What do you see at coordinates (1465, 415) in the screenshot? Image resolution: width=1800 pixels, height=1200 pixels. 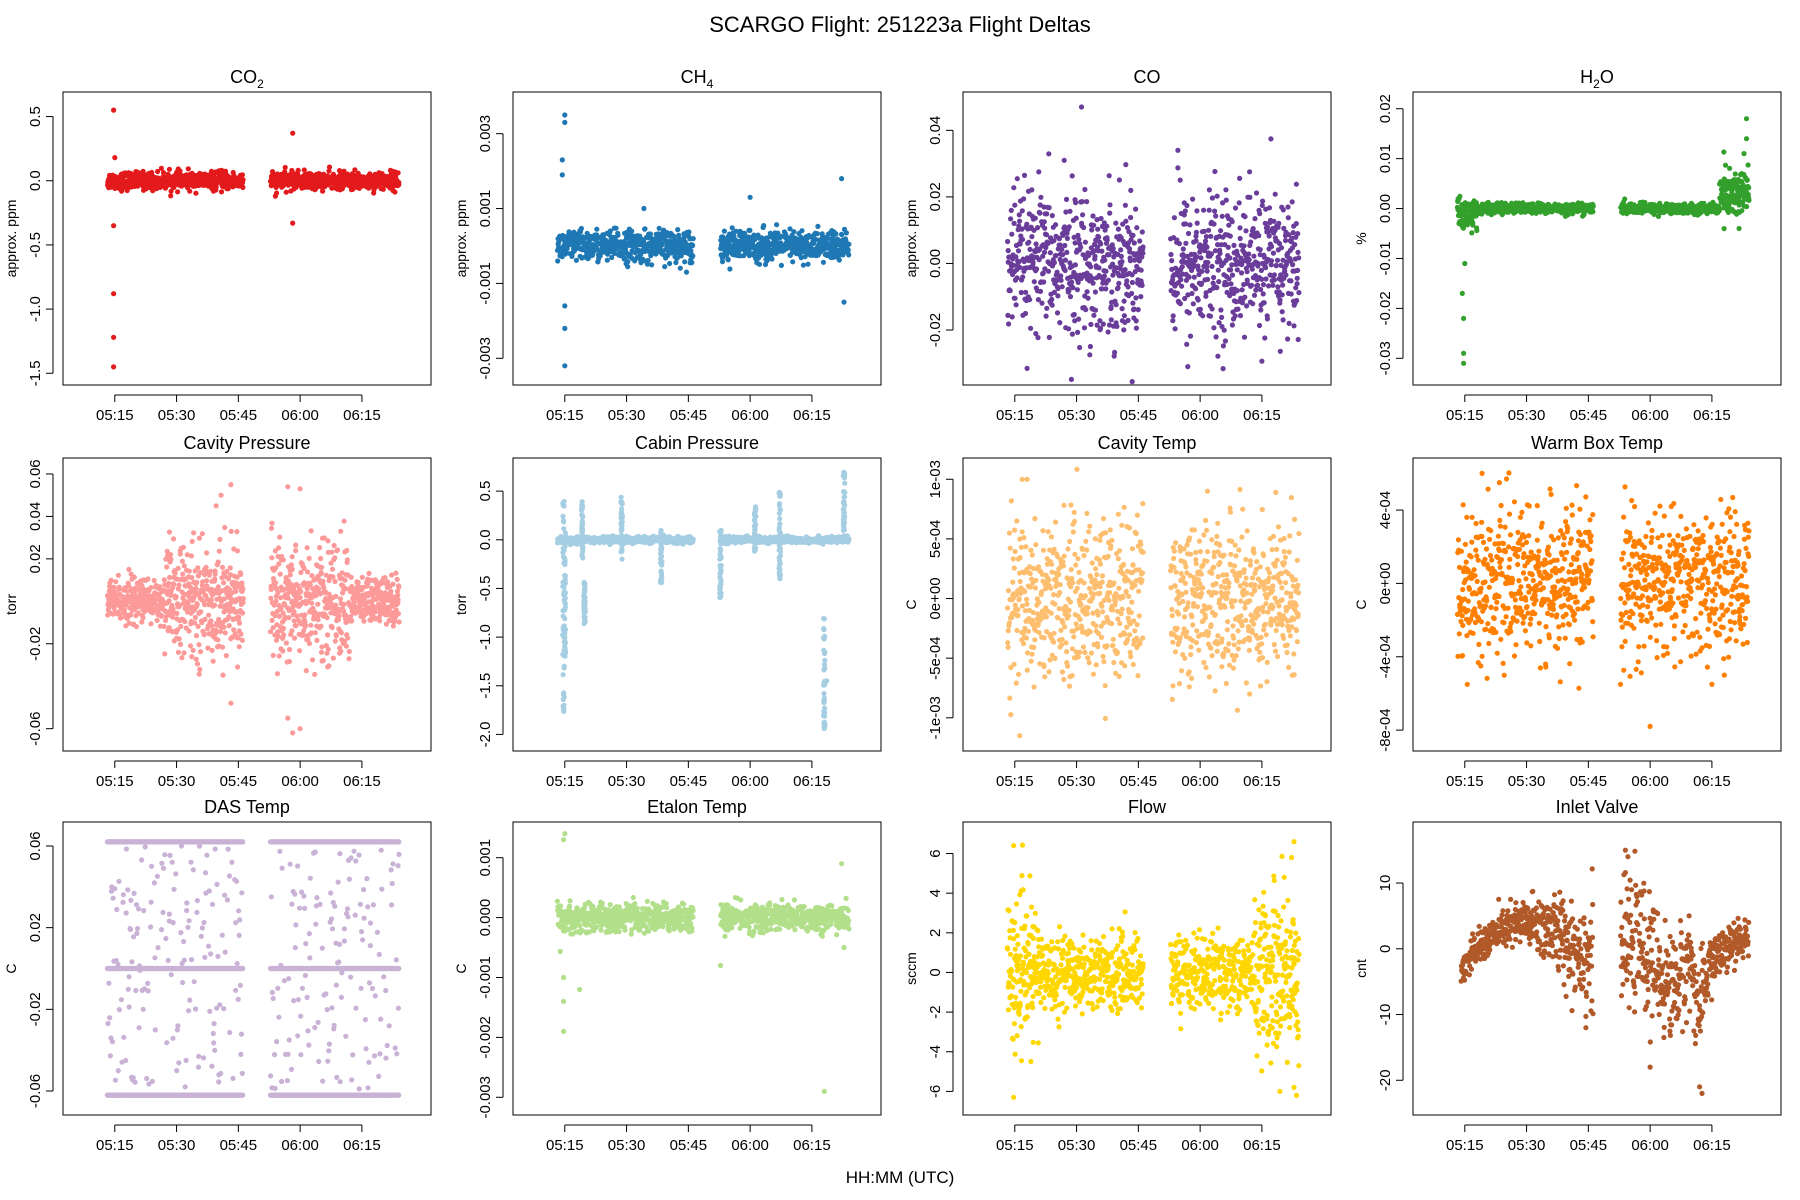 I see `x-tick-label: 05:15` at bounding box center [1465, 415].